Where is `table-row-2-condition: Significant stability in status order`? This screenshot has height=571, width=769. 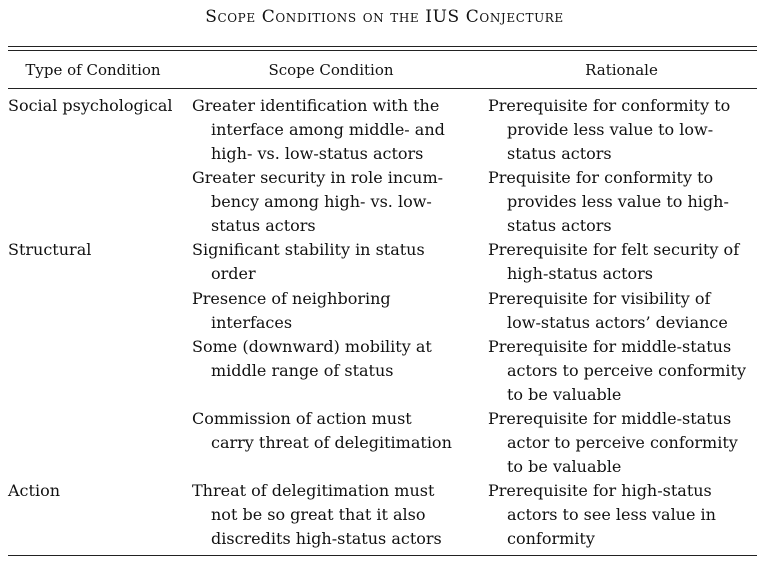 table-row-2-condition: Significant stability in status order is located at coordinates (308, 261).